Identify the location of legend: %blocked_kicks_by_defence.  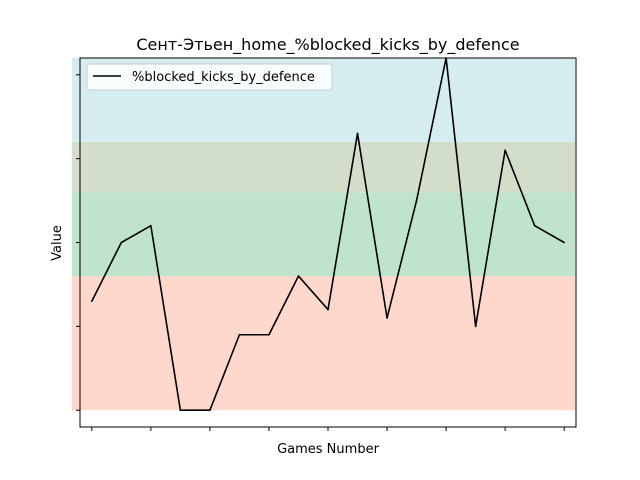
(209, 77).